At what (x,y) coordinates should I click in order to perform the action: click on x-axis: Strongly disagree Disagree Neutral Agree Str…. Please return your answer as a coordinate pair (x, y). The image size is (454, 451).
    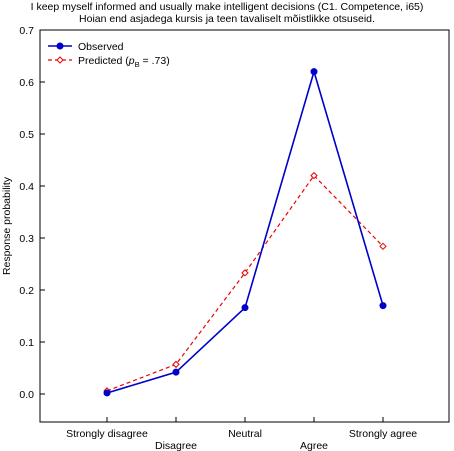
    Looking at the image, I should click on (241, 434).